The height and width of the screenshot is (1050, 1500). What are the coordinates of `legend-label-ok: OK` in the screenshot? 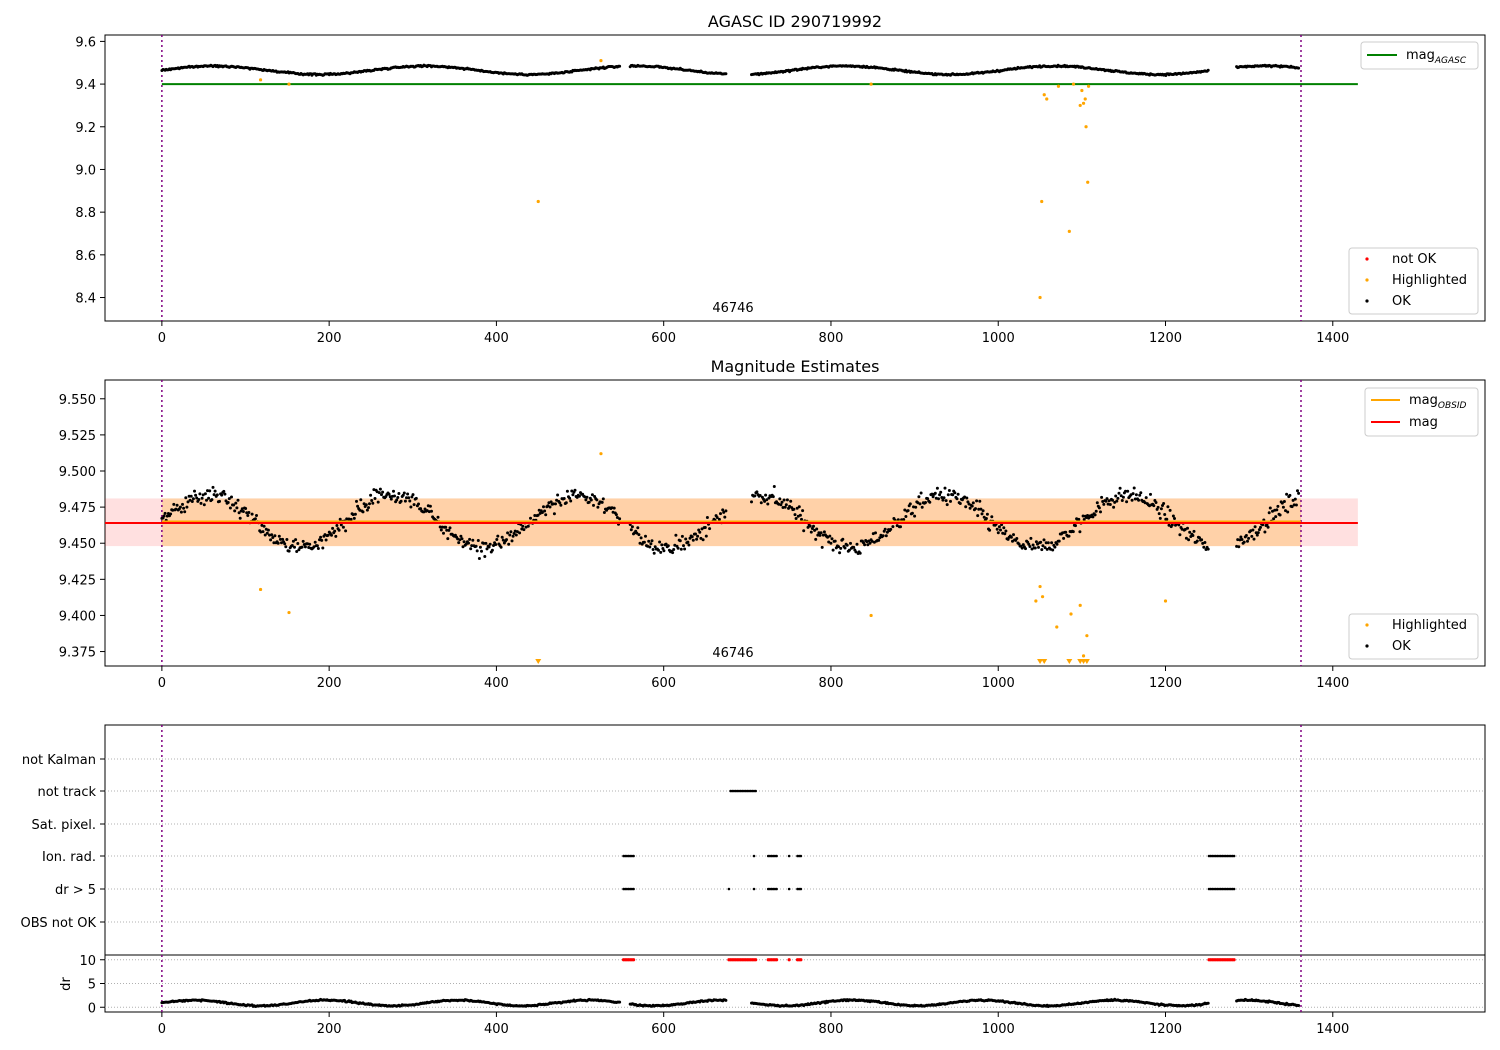 It's located at (1401, 646).